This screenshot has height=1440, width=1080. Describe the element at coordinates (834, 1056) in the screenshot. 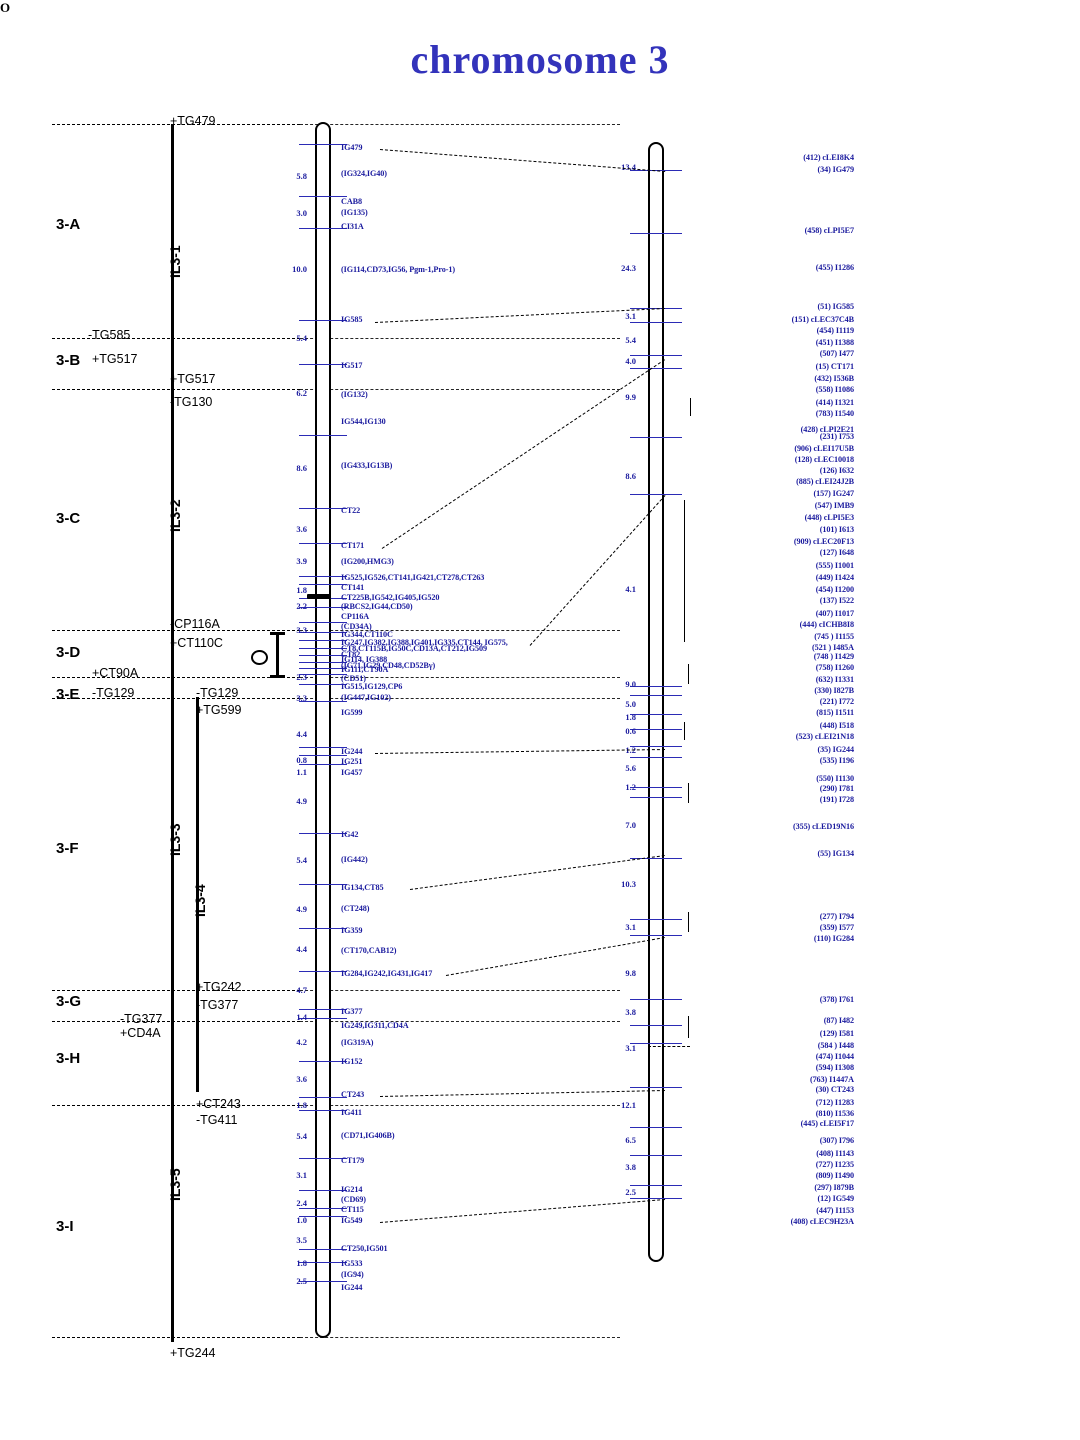

I see `right-map-marker-label: (474) I1044` at that location.